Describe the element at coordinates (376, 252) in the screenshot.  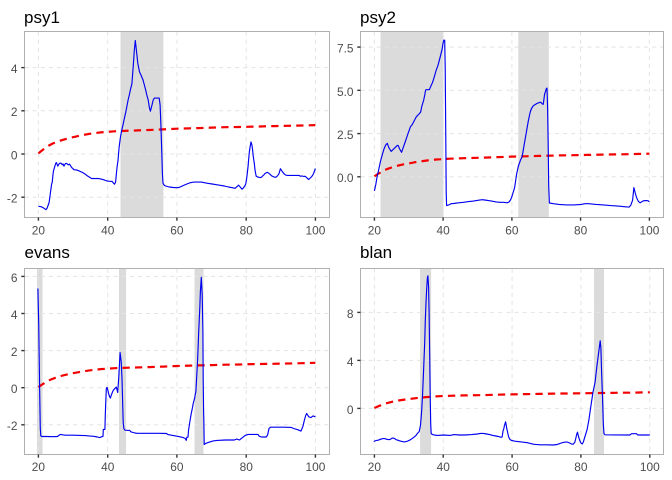
I see `svg-text: blan` at that location.